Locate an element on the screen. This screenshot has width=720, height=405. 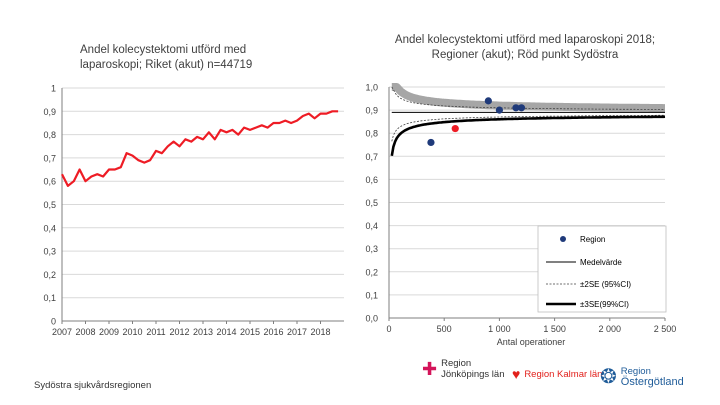
left-x-tick-label: 2016 is located at coordinates (273, 332).